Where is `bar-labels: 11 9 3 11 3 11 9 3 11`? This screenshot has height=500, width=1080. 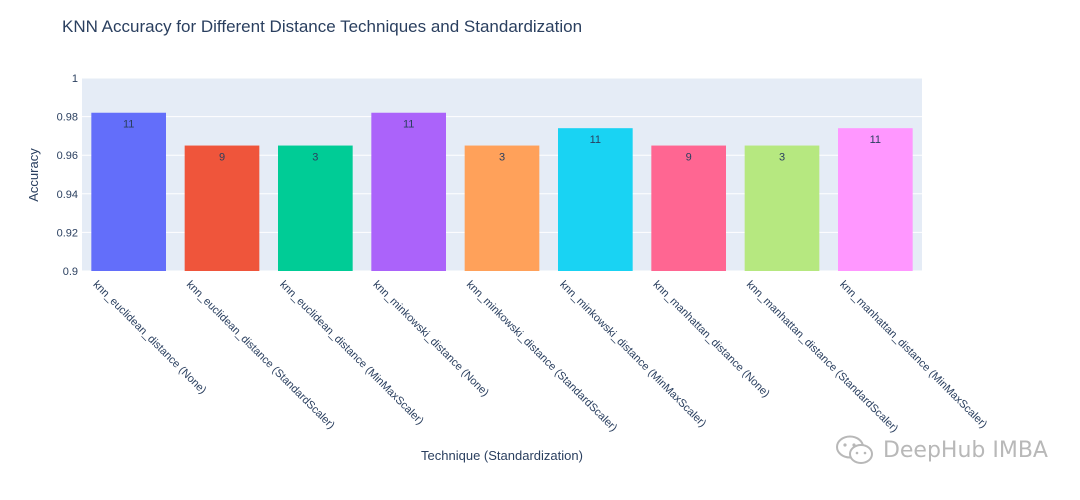 bar-labels: 11 9 3 11 3 11 9 3 11 is located at coordinates (502, 141).